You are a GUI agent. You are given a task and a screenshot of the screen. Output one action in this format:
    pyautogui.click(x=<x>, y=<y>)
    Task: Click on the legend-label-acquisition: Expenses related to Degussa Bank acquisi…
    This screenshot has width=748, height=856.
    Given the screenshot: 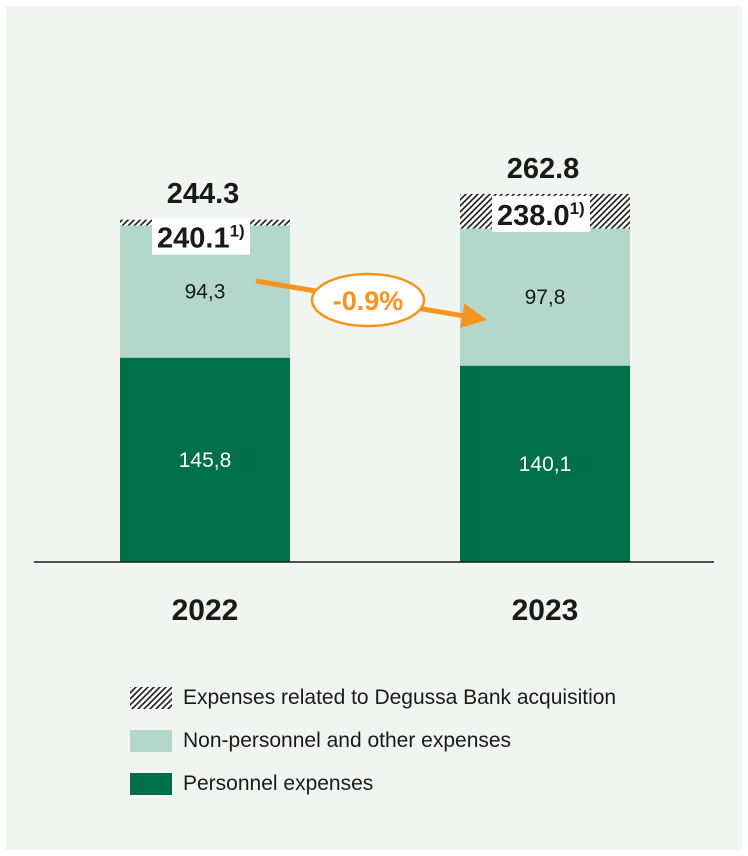 What is the action you would take?
    pyautogui.click(x=400, y=697)
    